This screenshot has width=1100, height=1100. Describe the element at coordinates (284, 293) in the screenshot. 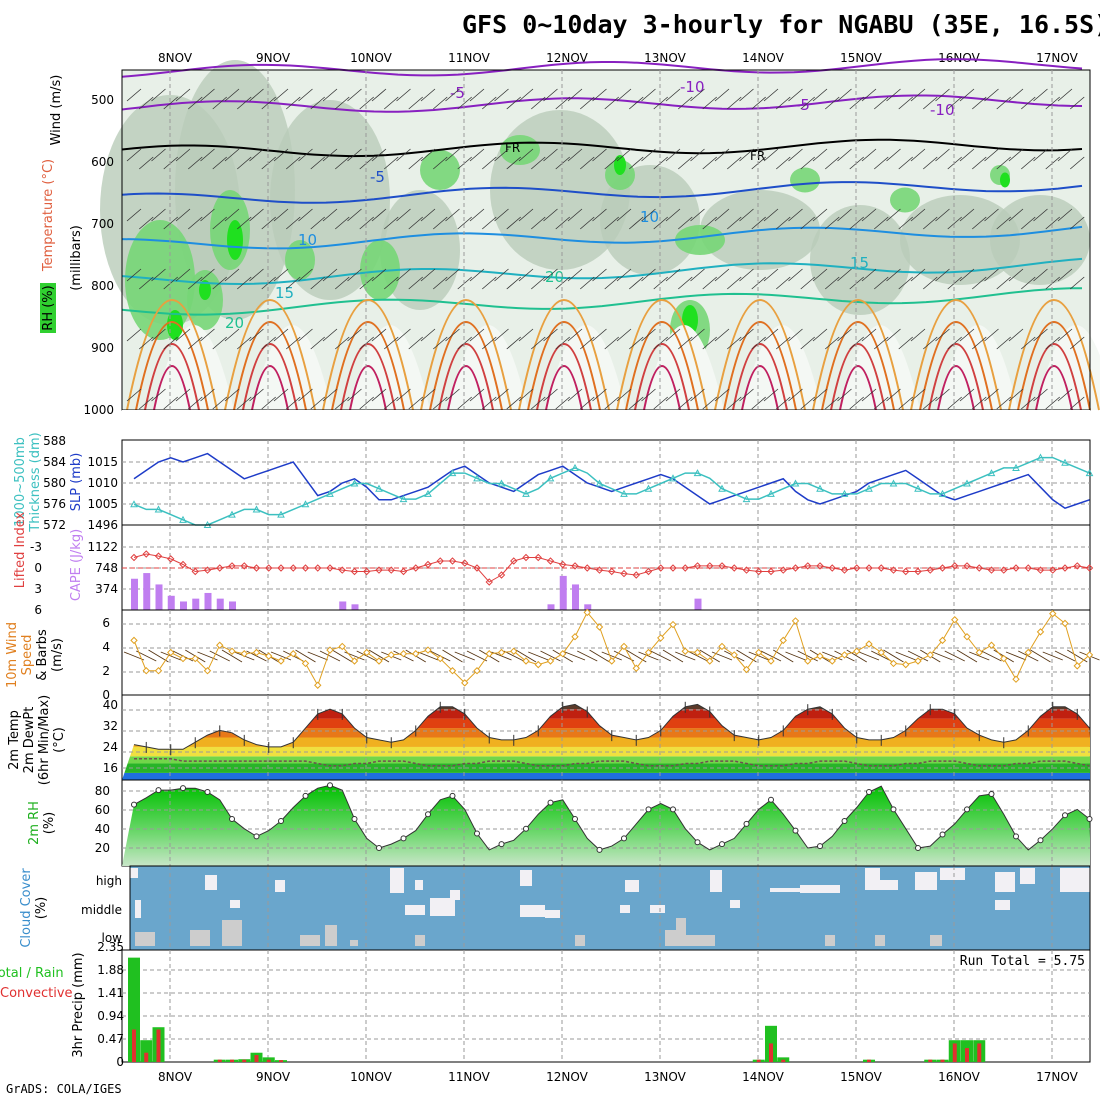

I see `contour-label: 15` at that location.